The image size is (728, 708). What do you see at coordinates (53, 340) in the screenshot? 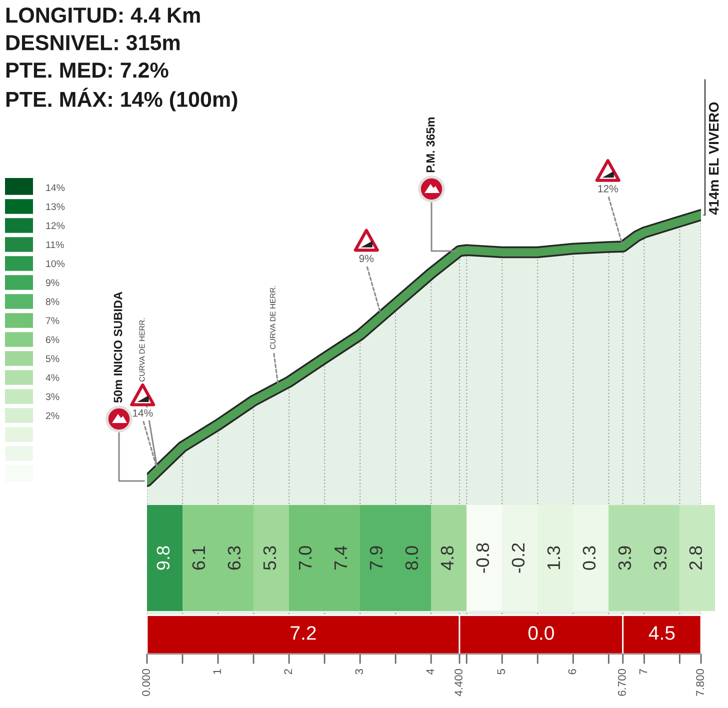
I see `color-bar-label: 6%` at bounding box center [53, 340].